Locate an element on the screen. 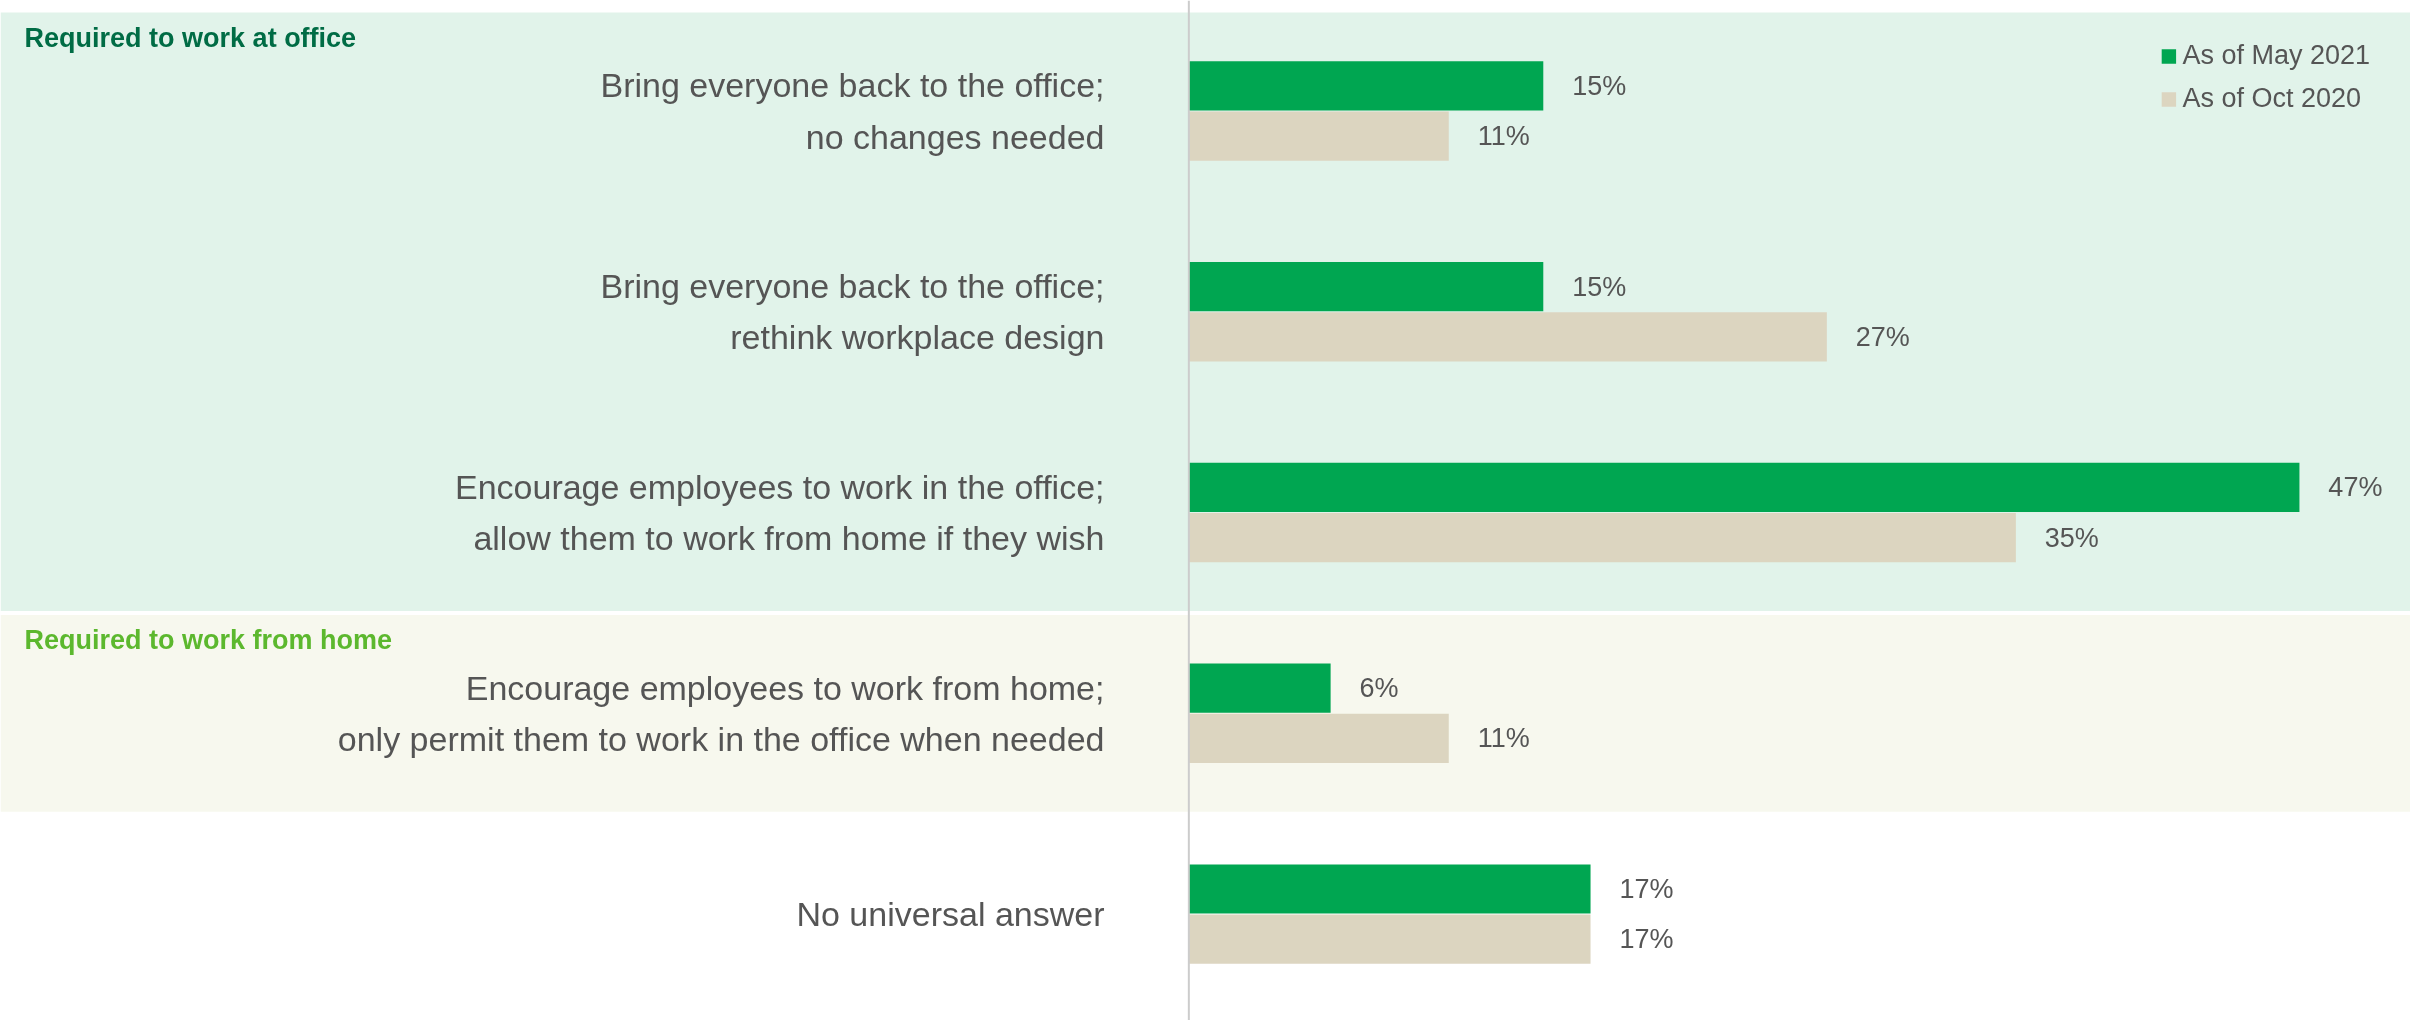 The width and height of the screenshot is (2410, 1026). y-tick-label: Encourage employees to work in the office; allow them to work from home if they wish is located at coordinates (779, 512).